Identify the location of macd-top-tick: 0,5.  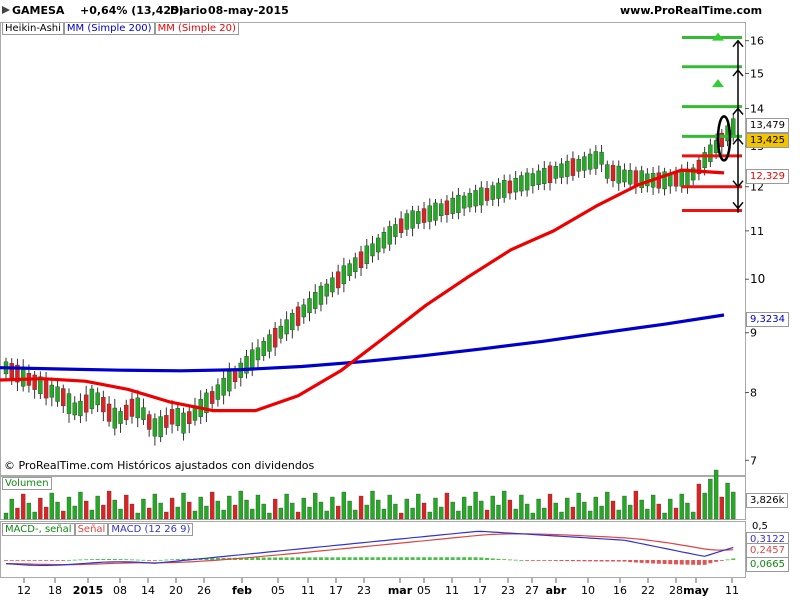
(760, 526).